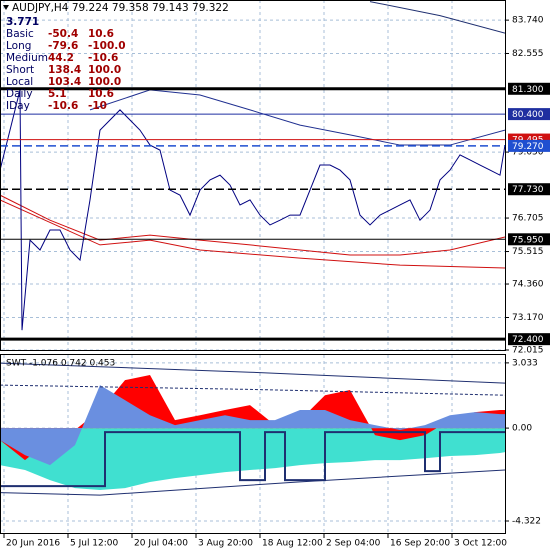 The image size is (550, 550). Describe the element at coordinates (22, 22) in the screenshot. I see `info-value: 3.771` at that location.